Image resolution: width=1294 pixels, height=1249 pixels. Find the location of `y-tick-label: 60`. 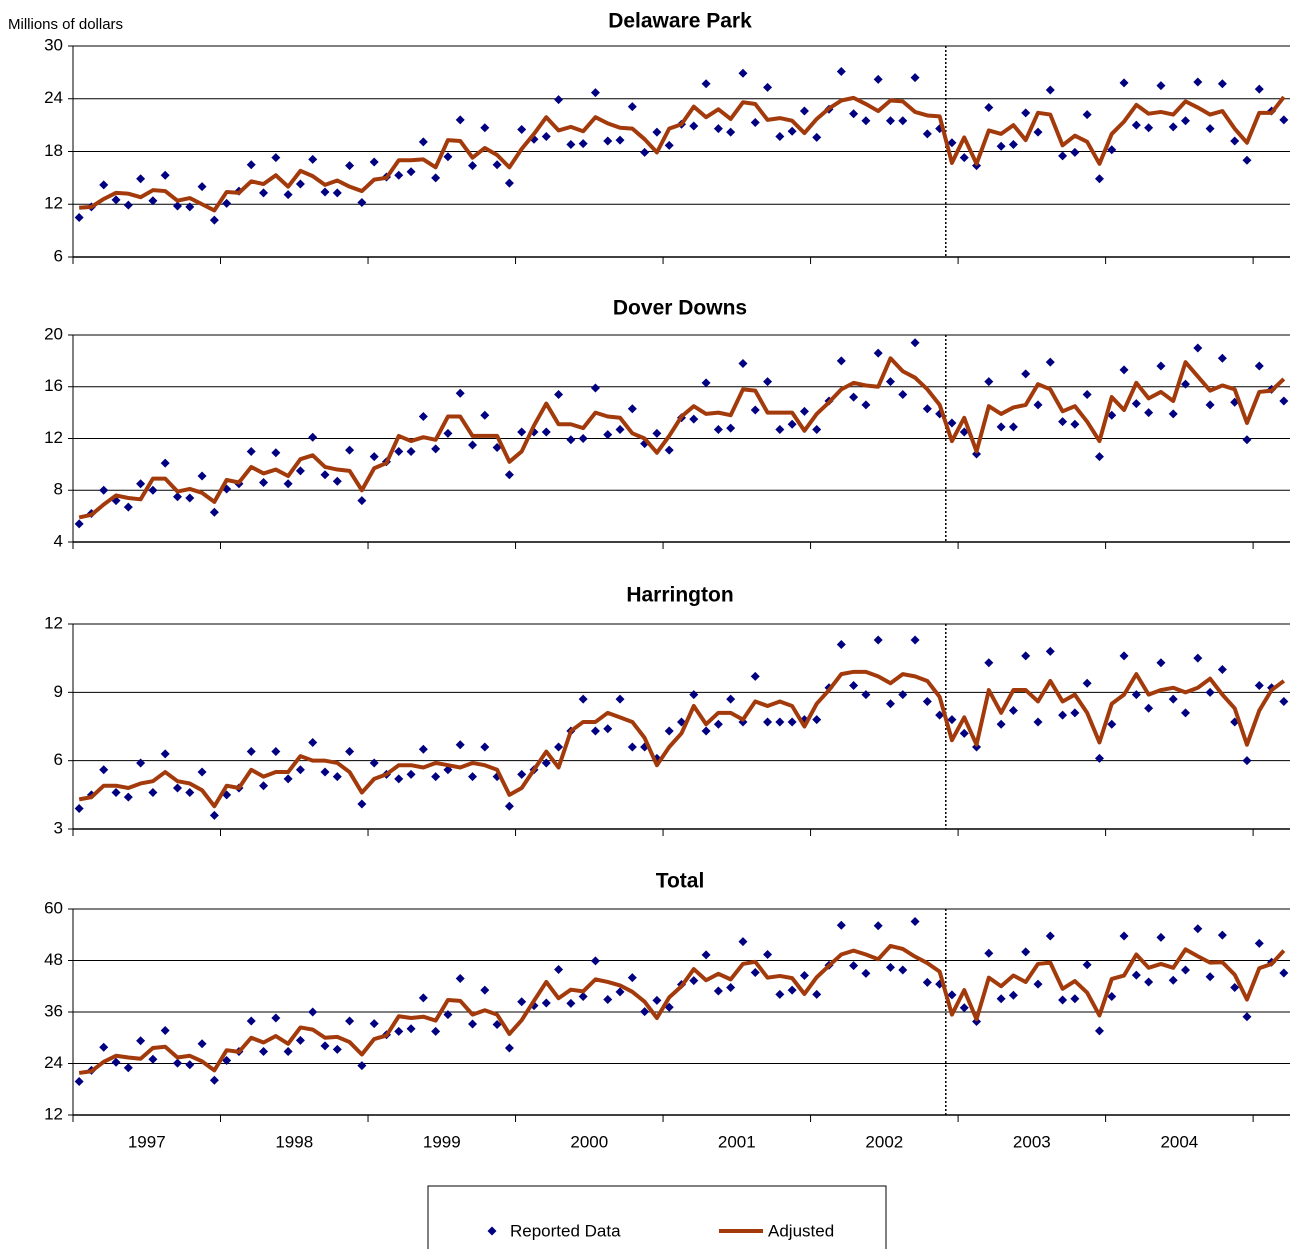

y-tick-label: 60 is located at coordinates (53, 907).